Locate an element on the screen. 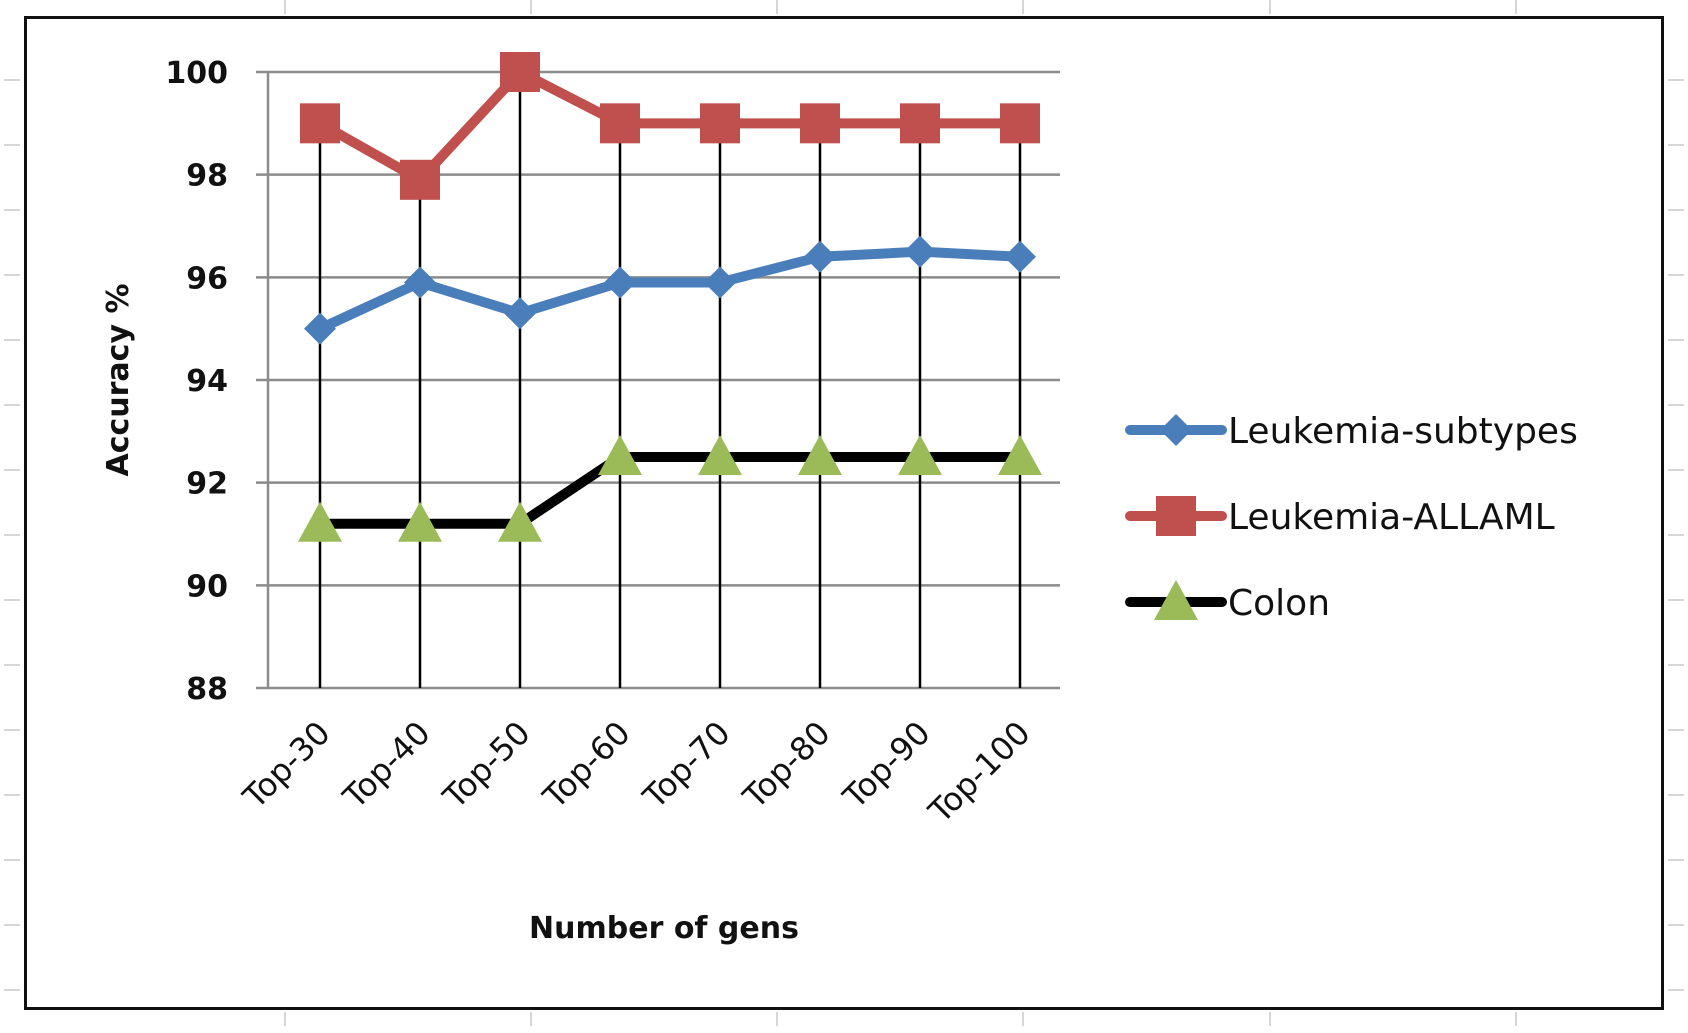 The width and height of the screenshot is (1688, 1033). x-axis-title: Number of gens is located at coordinates (664, 928).